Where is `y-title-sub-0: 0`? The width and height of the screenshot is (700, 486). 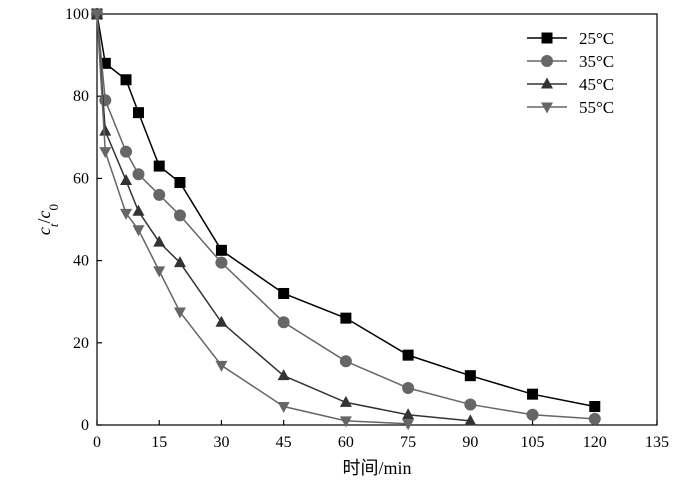
y-title-sub-0: 0 is located at coordinates (53, 207).